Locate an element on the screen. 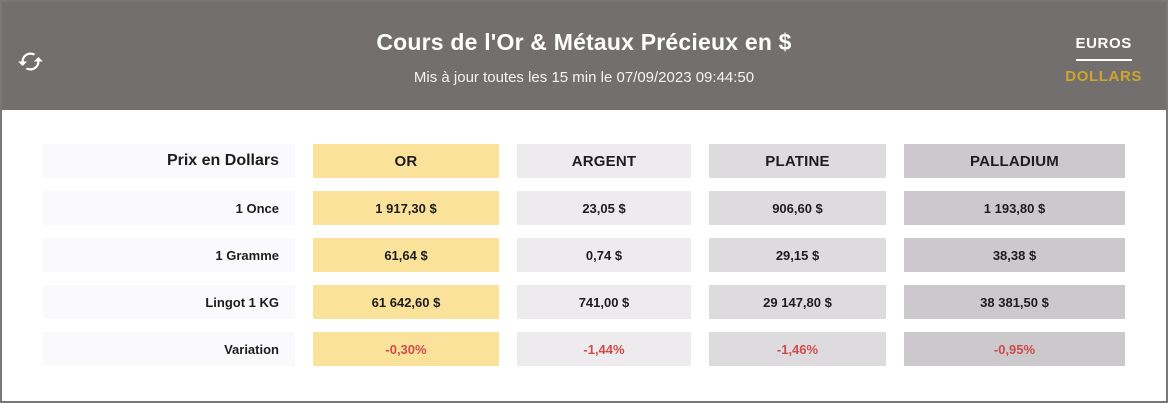 The height and width of the screenshot is (403, 1168). row-label-once: 1 Once is located at coordinates (169, 208).